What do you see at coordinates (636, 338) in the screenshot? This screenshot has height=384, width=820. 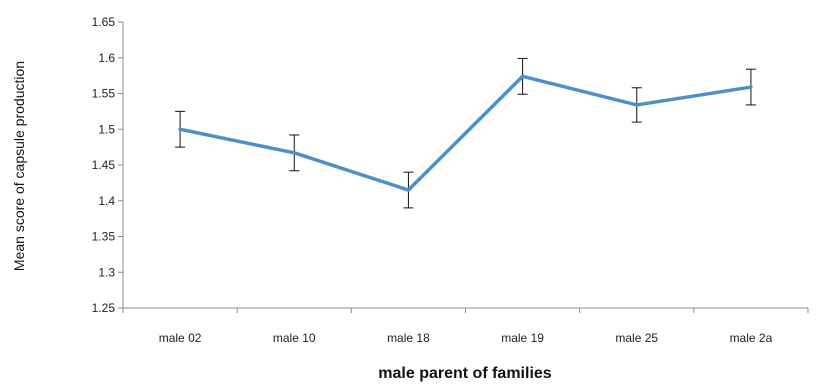 I see `x-tick-label: male 25` at bounding box center [636, 338].